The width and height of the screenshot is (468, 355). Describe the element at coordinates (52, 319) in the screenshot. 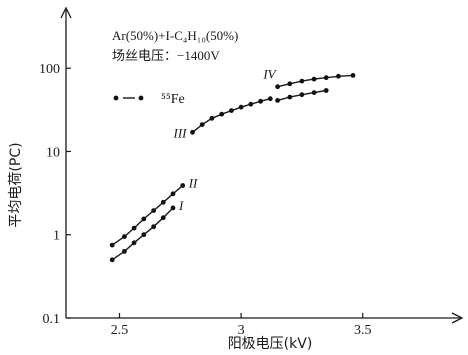

I see `y-tick-label-0: 0.1` at that location.